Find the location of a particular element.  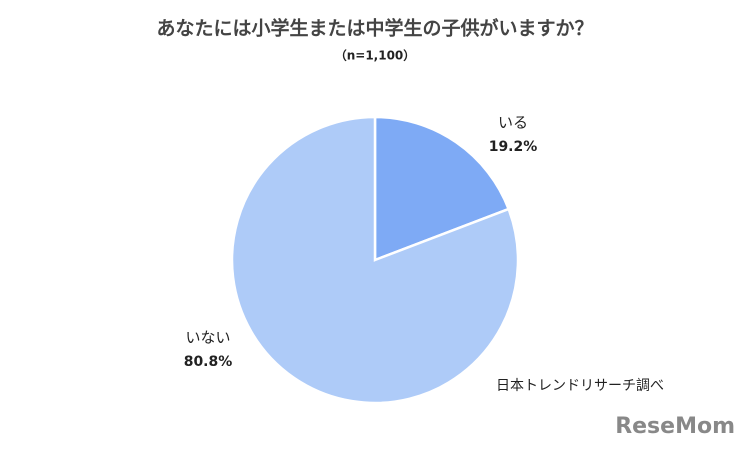

pie-slice is located at coordinates (442, 188).